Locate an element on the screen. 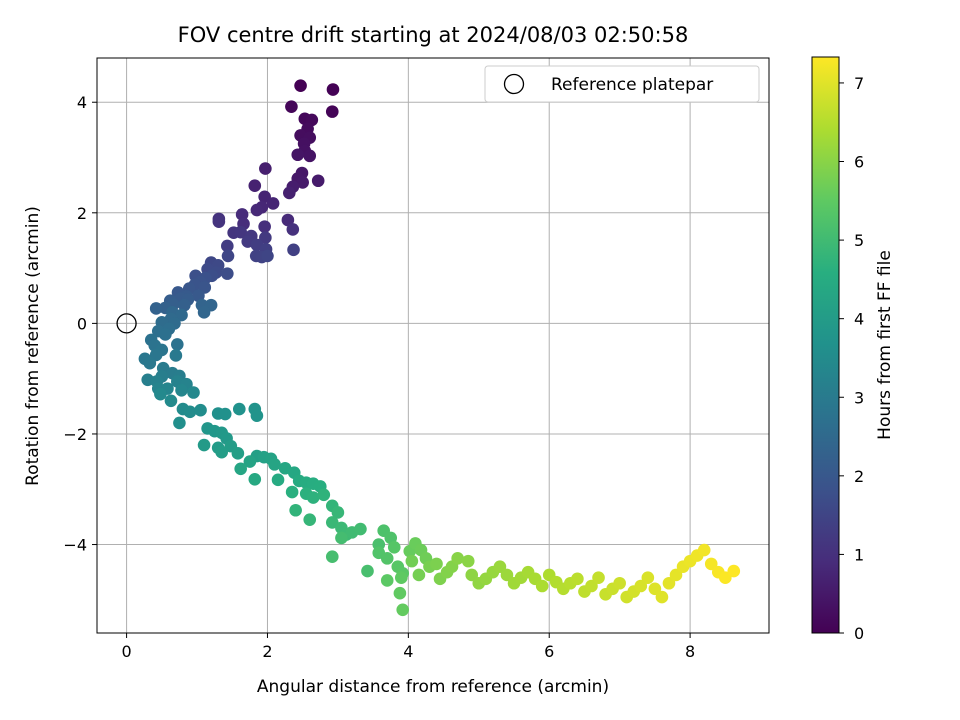  legend-reference-marker is located at coordinates (514, 84).